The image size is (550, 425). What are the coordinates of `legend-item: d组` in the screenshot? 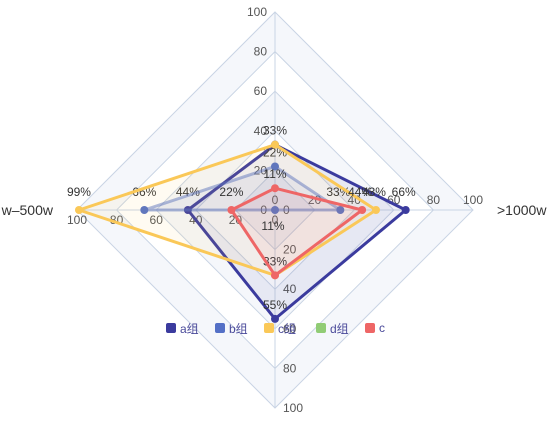 It's located at (332, 328).